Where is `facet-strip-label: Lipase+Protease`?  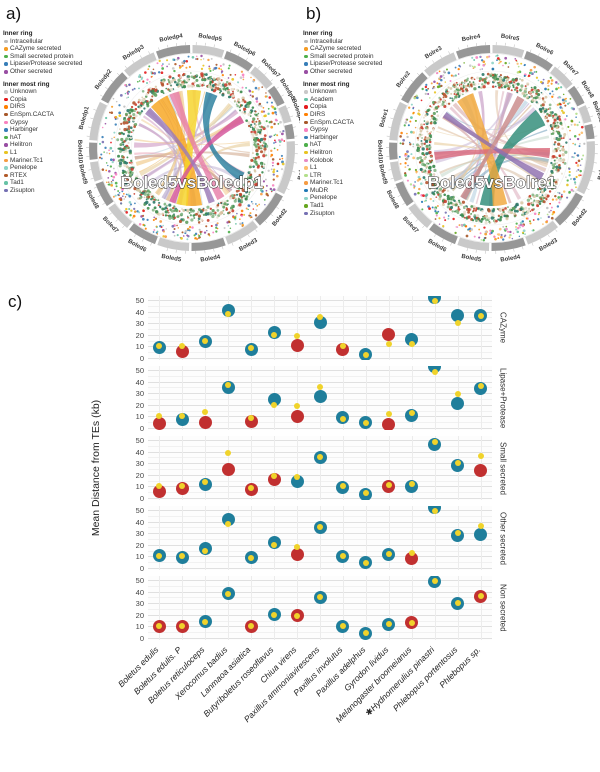
facet-strip-label: Lipase+Protease is located at coordinates (503, 398).